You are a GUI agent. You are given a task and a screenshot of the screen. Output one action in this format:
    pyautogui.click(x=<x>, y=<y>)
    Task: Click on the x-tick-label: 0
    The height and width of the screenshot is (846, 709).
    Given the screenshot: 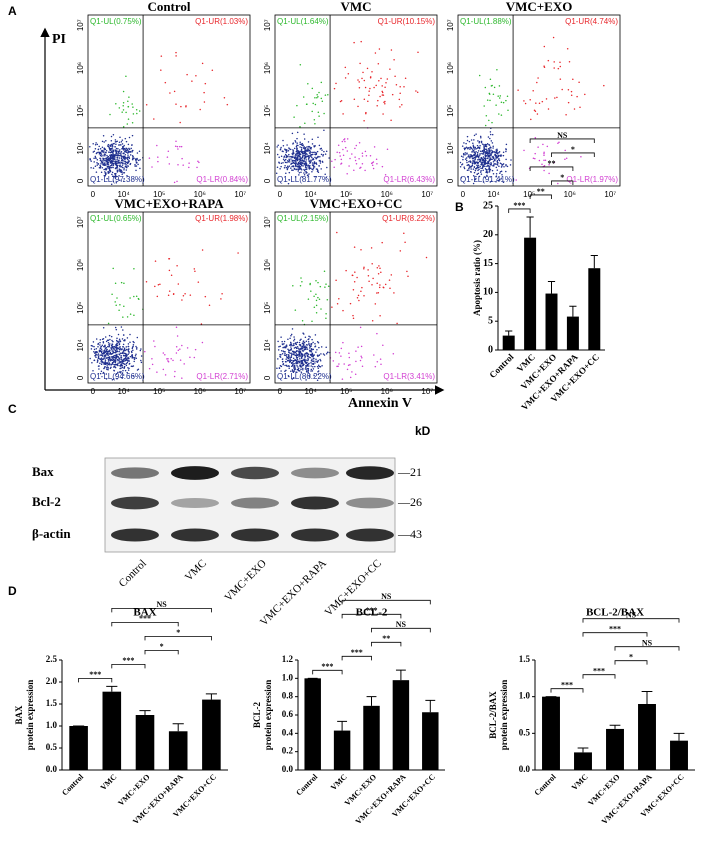 What is the action you would take?
    pyautogui.click(x=280, y=391)
    